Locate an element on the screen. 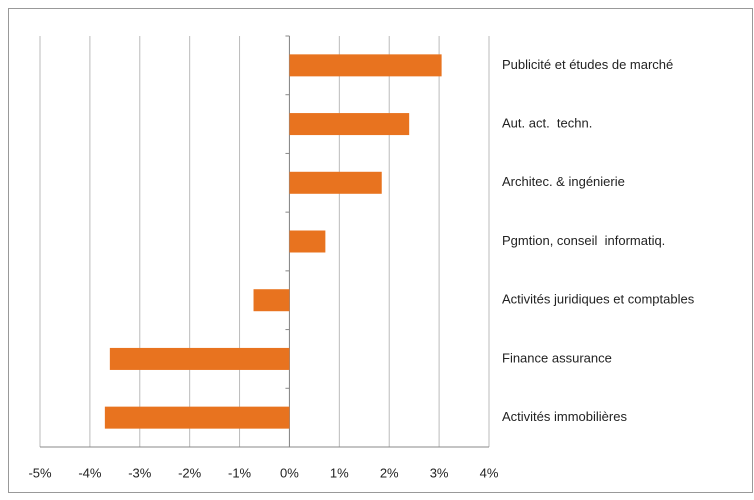  x-tick-label: 3% is located at coordinates (439, 472).